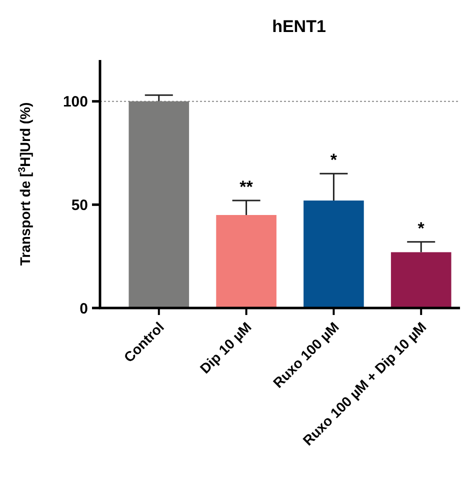 The height and width of the screenshot is (501, 468). I want to click on x-tick-label: Dip 10 µM, so click(225, 347).